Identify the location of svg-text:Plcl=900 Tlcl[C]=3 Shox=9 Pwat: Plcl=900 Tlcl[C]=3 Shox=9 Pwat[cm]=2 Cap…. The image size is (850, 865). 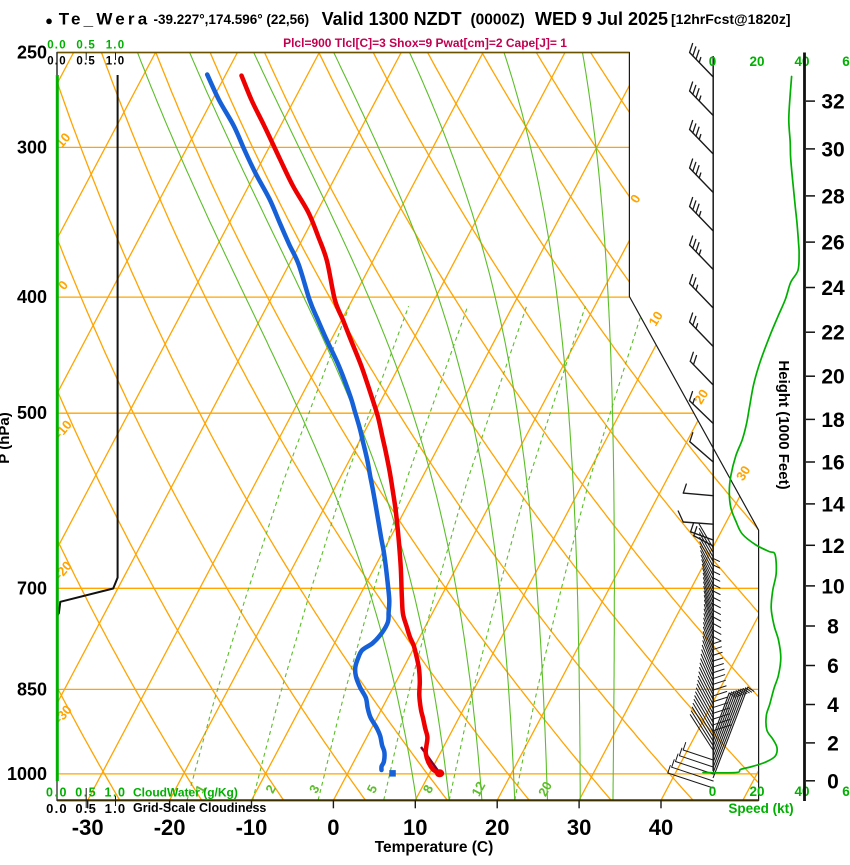
(425, 43).